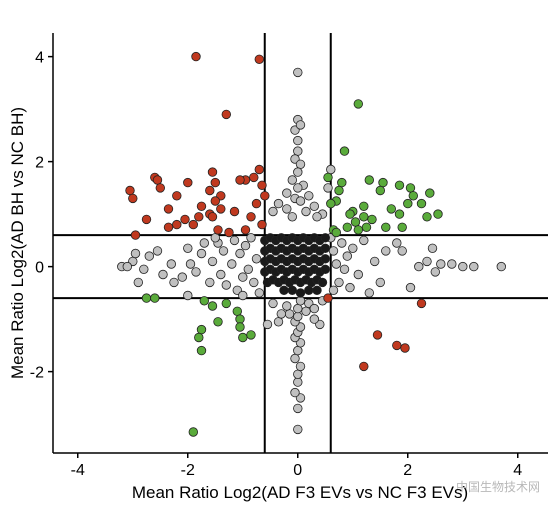  Describe the element at coordinates (498, 486) in the screenshot. I see `watermark: 中国生物技术网` at that location.